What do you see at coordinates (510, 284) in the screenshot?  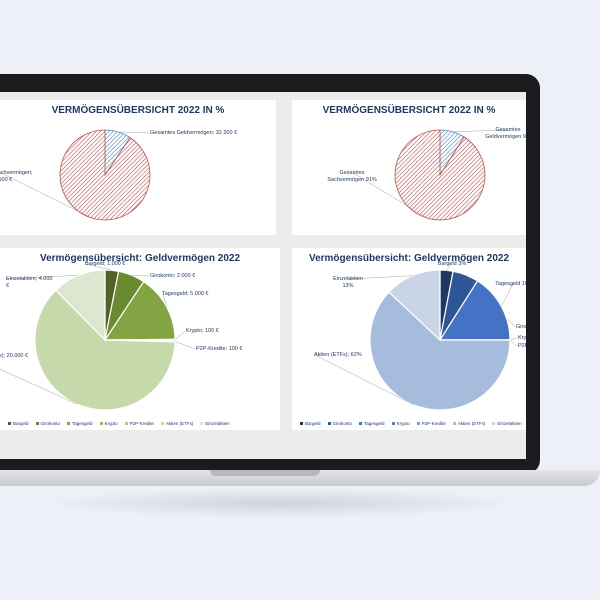 I see `data-label: Tagesgeld 16%` at bounding box center [510, 284].